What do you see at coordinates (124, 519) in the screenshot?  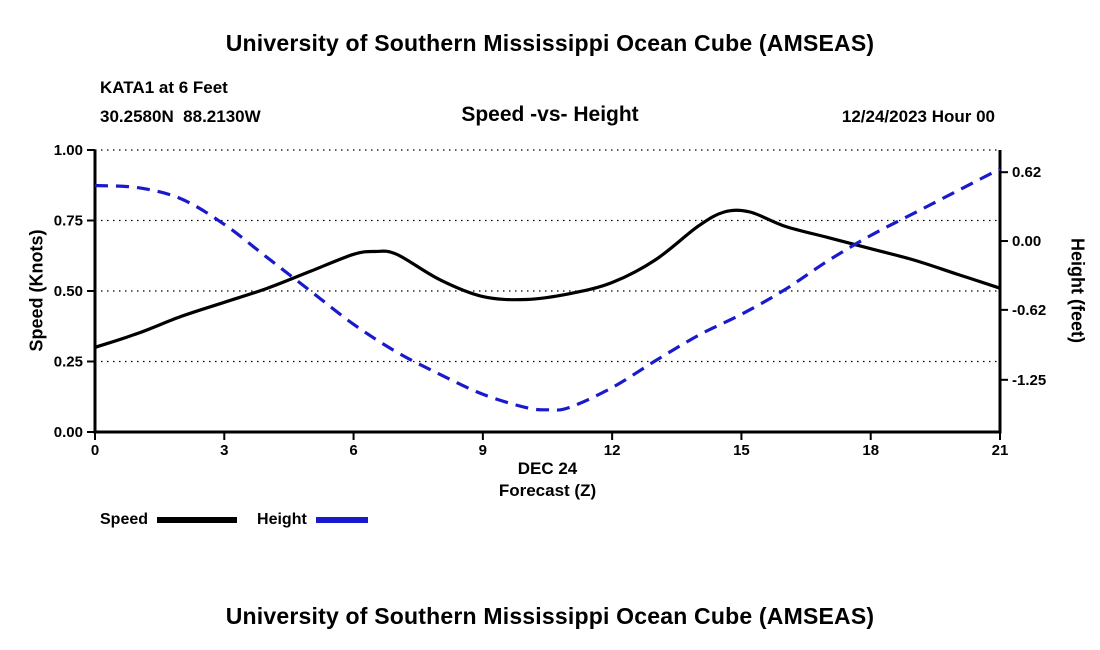 I see `legend-speed-label: Speed` at bounding box center [124, 519].